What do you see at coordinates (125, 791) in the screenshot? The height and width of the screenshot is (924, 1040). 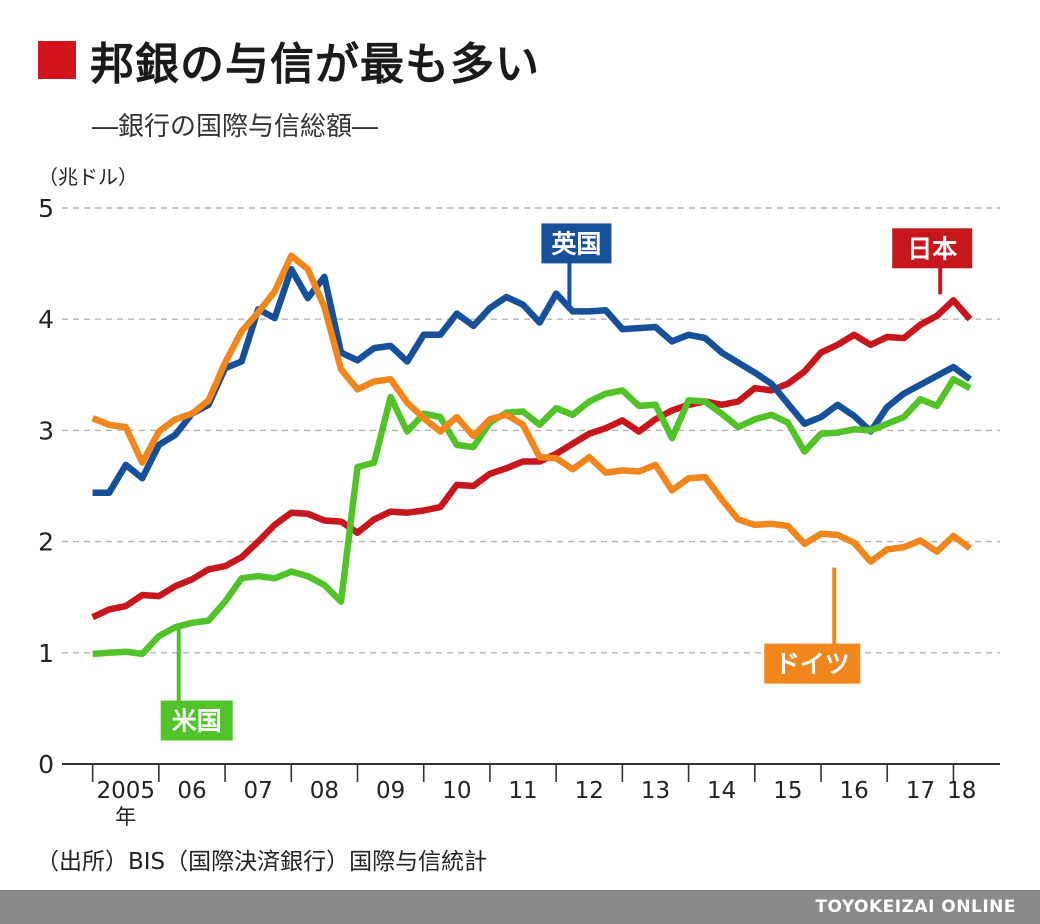 I see `x-tick-label-2005: 2005` at bounding box center [125, 791].